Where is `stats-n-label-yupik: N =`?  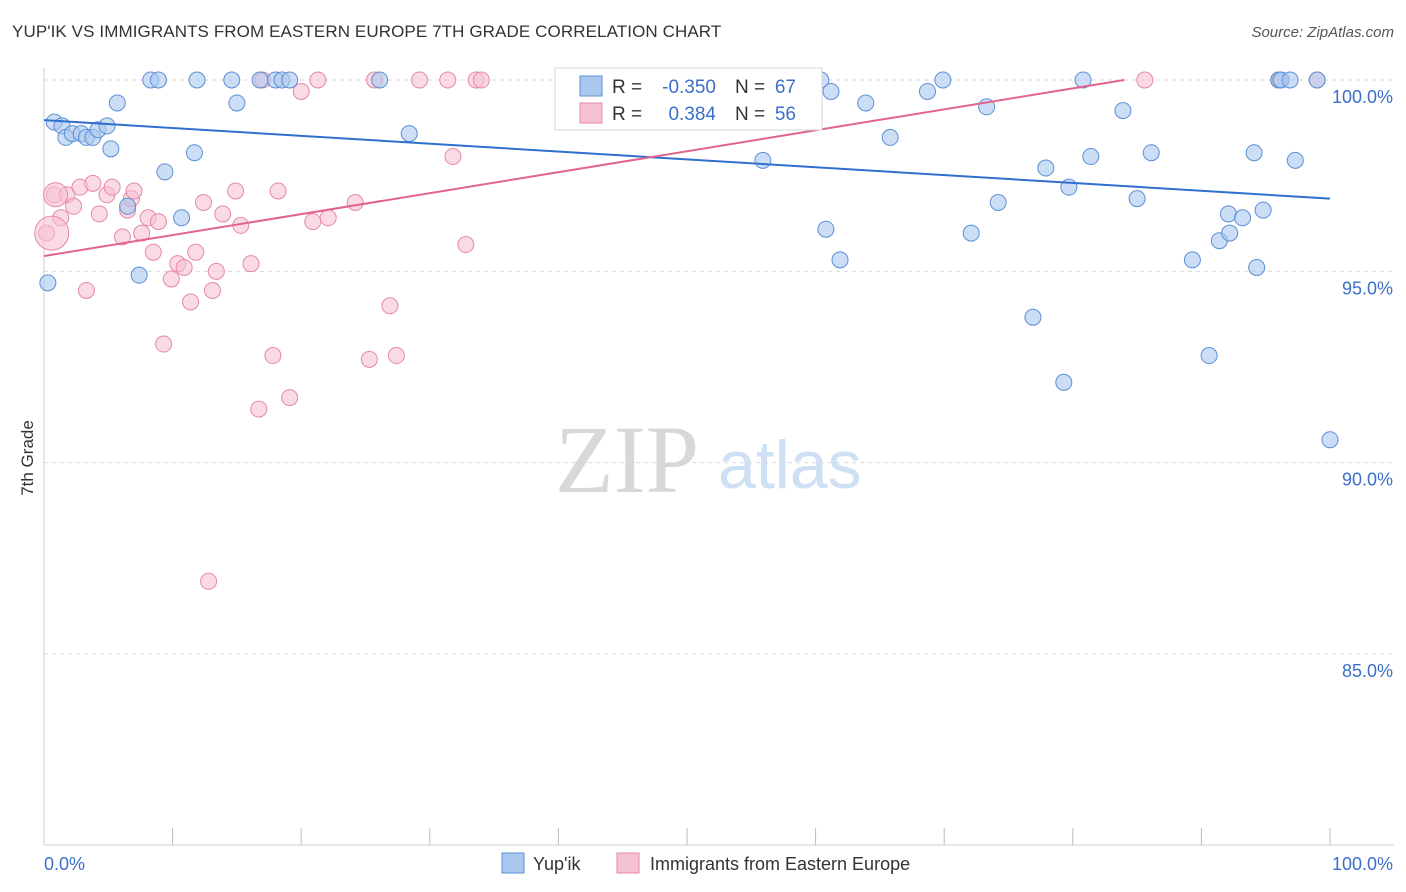
stats-n-label-yupik: N = is located at coordinates (750, 87).